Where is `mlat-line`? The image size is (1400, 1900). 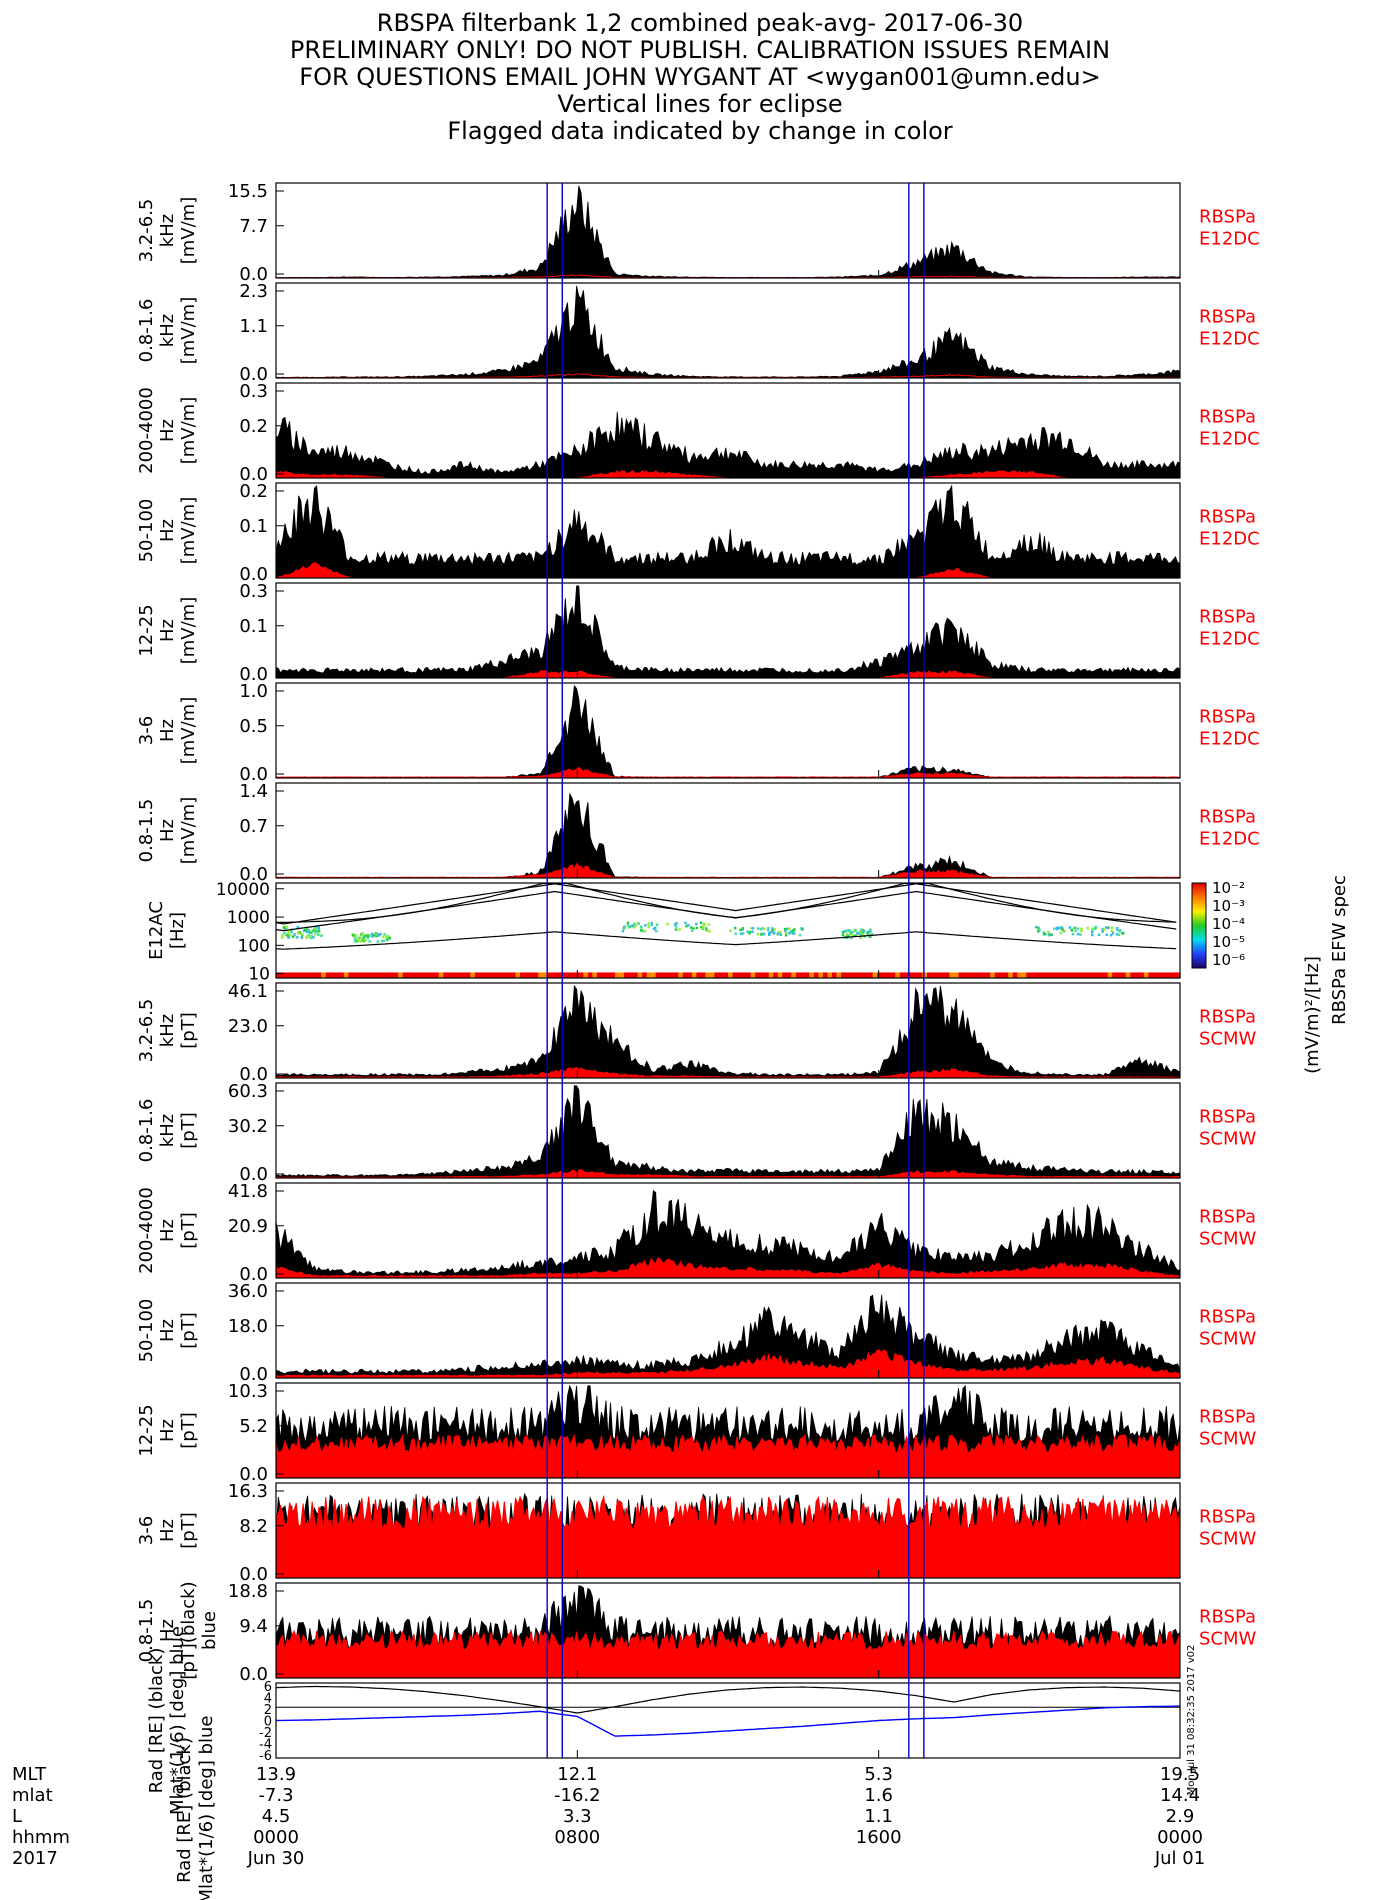 mlat-line is located at coordinates (727, 1721).